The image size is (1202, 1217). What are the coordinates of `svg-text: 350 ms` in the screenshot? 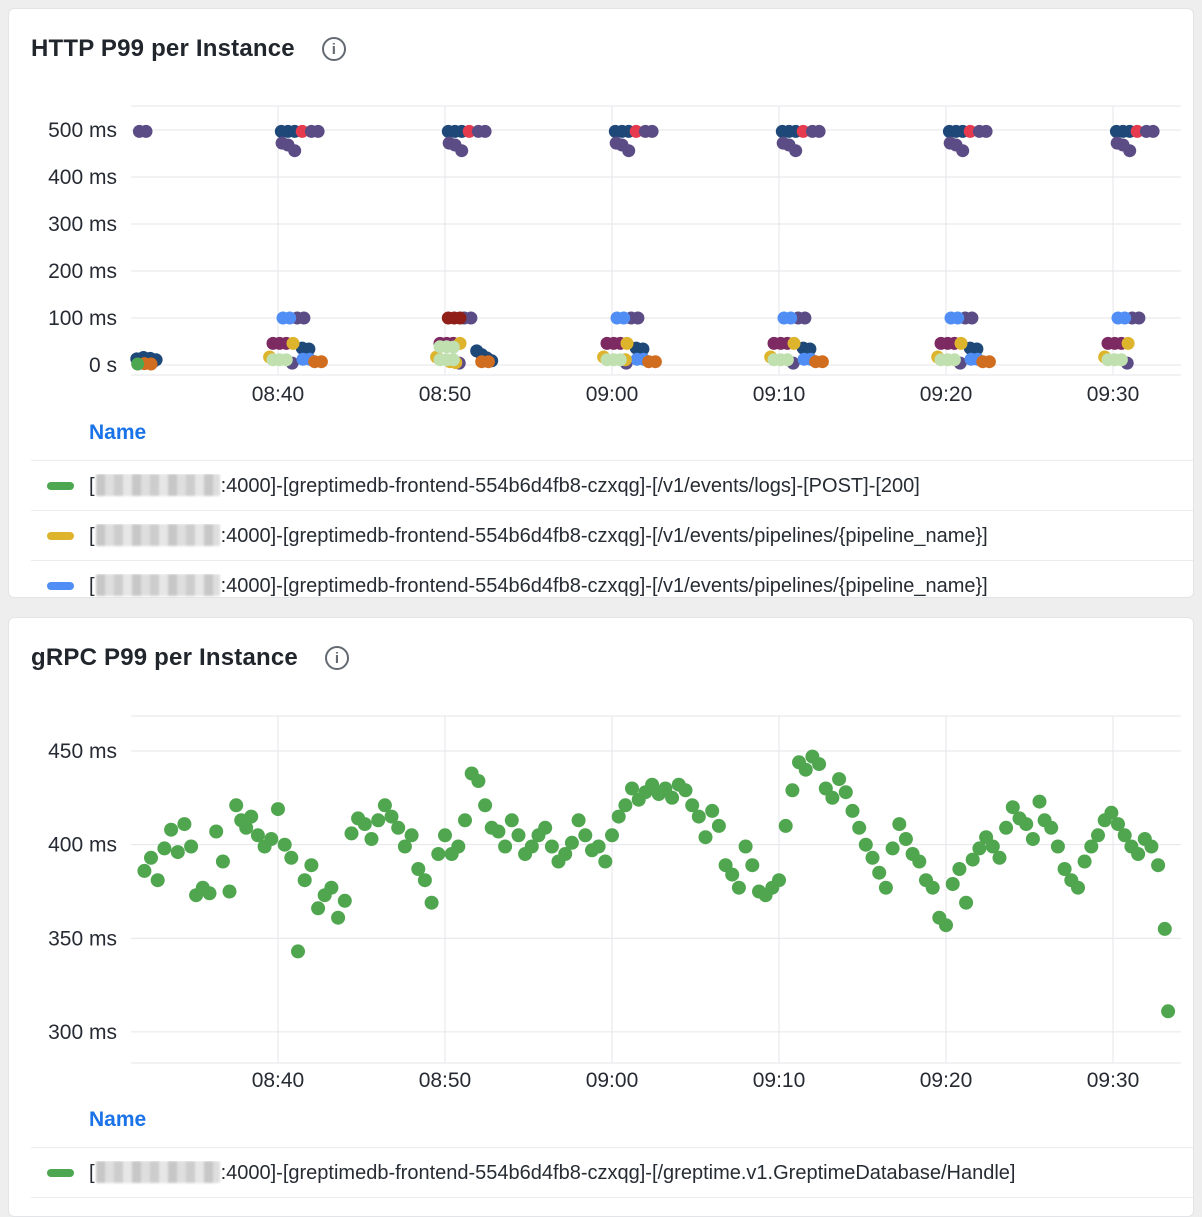 It's located at (82, 938).